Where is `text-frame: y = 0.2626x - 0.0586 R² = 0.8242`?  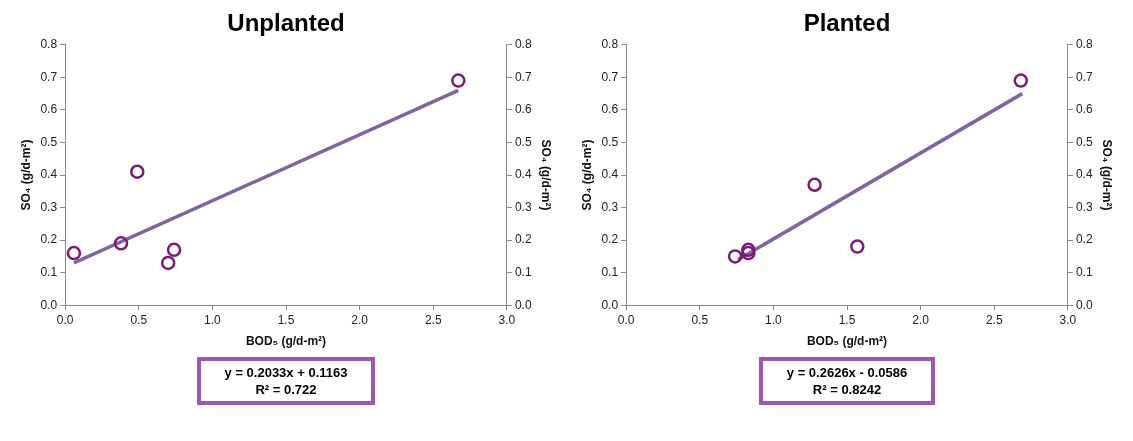
text-frame: y = 0.2626x - 0.0586 R² = 0.8242 is located at coordinates (847, 381).